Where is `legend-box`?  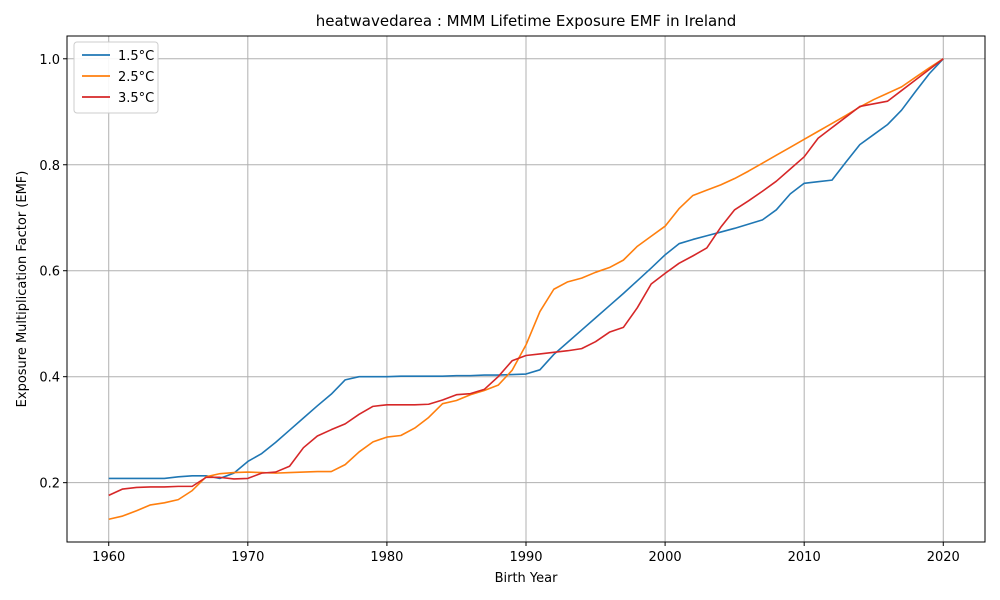 legend-box is located at coordinates (116, 77).